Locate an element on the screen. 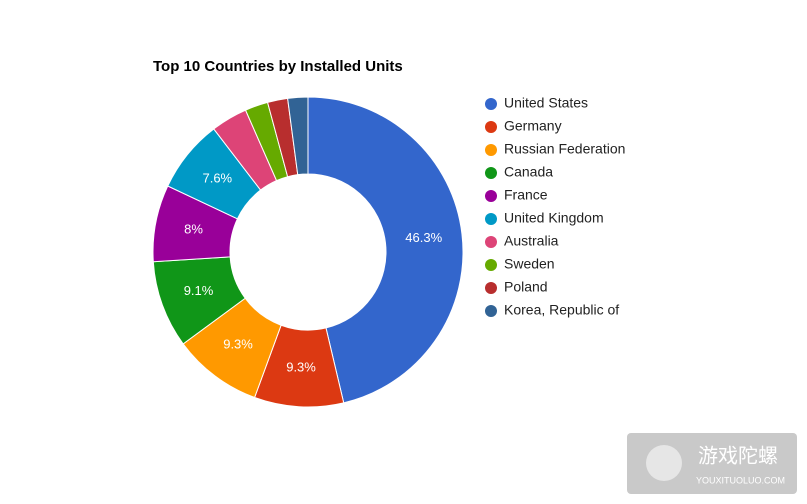 This screenshot has width=807, height=504. watermark-subtitle: YOUXITUOLUO.COM is located at coordinates (740, 480).